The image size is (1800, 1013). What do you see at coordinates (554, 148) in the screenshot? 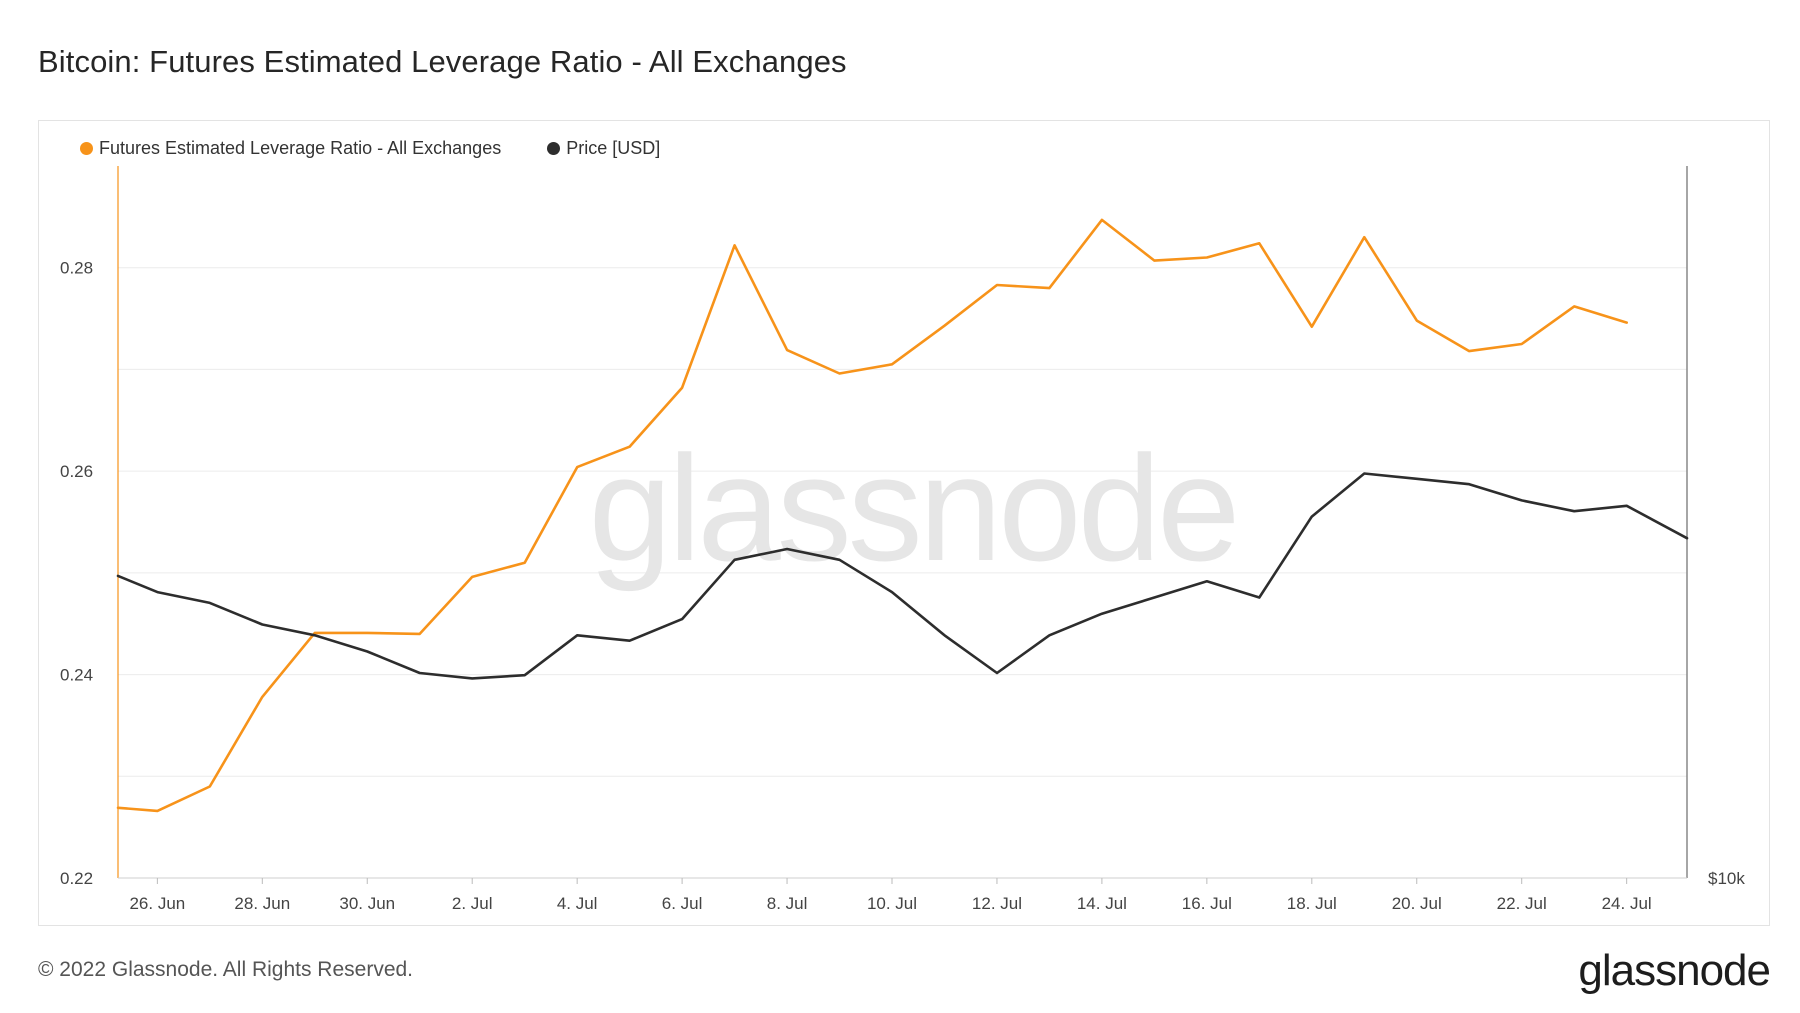
I see `legend-dot-price` at bounding box center [554, 148].